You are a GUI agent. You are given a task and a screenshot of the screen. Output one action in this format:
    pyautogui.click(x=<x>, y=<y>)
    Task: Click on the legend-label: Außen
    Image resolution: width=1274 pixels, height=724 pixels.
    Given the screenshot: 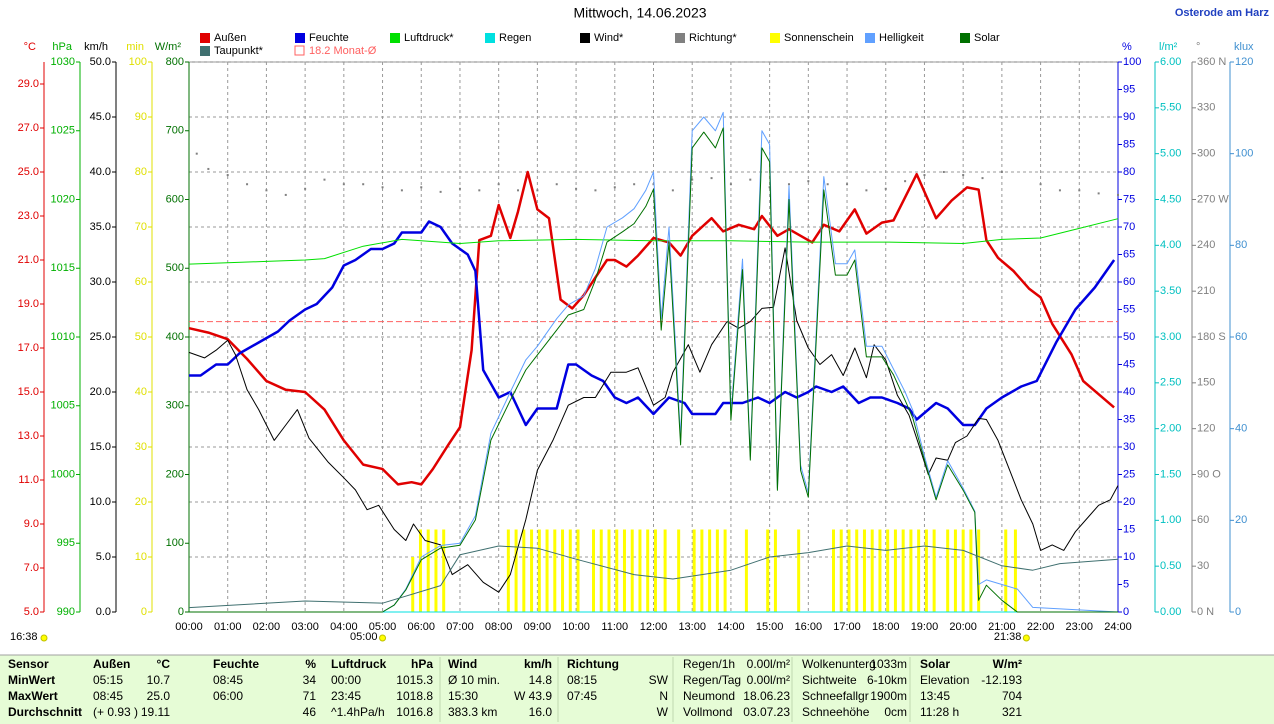 What is the action you would take?
    pyautogui.click(x=230, y=38)
    